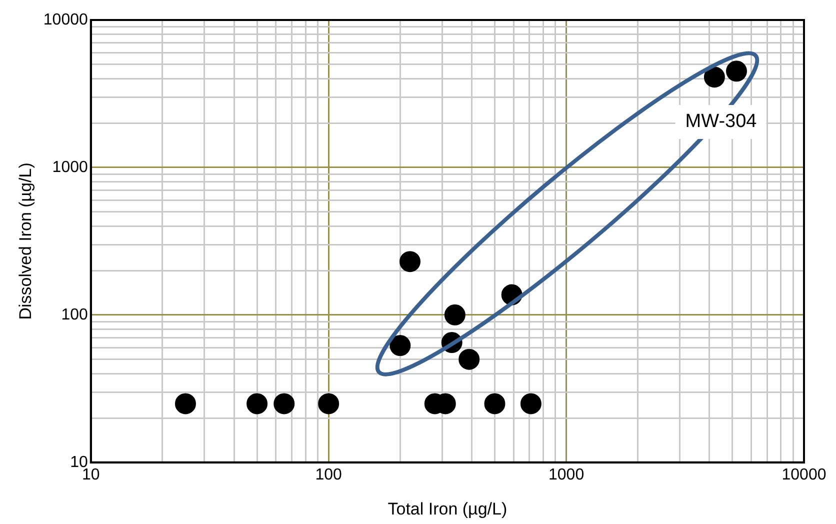 The image size is (836, 524). What do you see at coordinates (74, 315) in the screenshot?
I see `y-tick-label: 100` at bounding box center [74, 315].